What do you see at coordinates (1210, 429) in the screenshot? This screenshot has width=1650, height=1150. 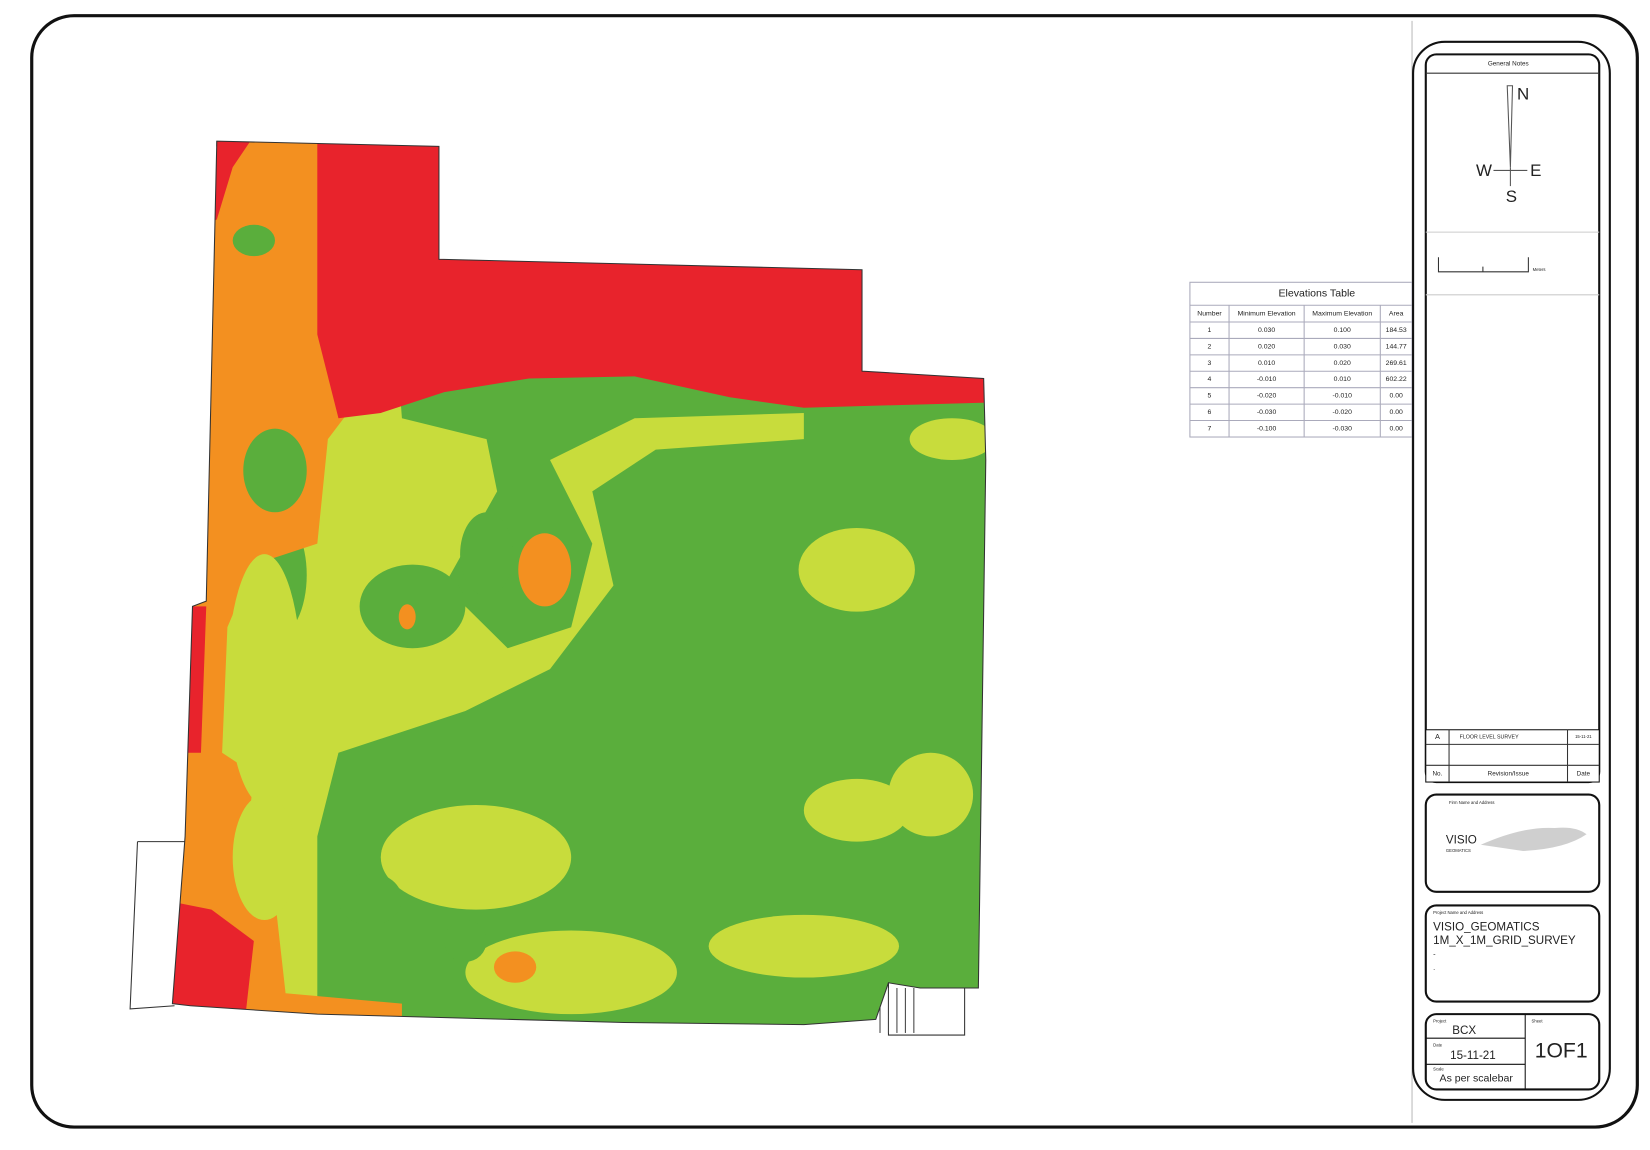 I see `table-cell: 7` at bounding box center [1210, 429].